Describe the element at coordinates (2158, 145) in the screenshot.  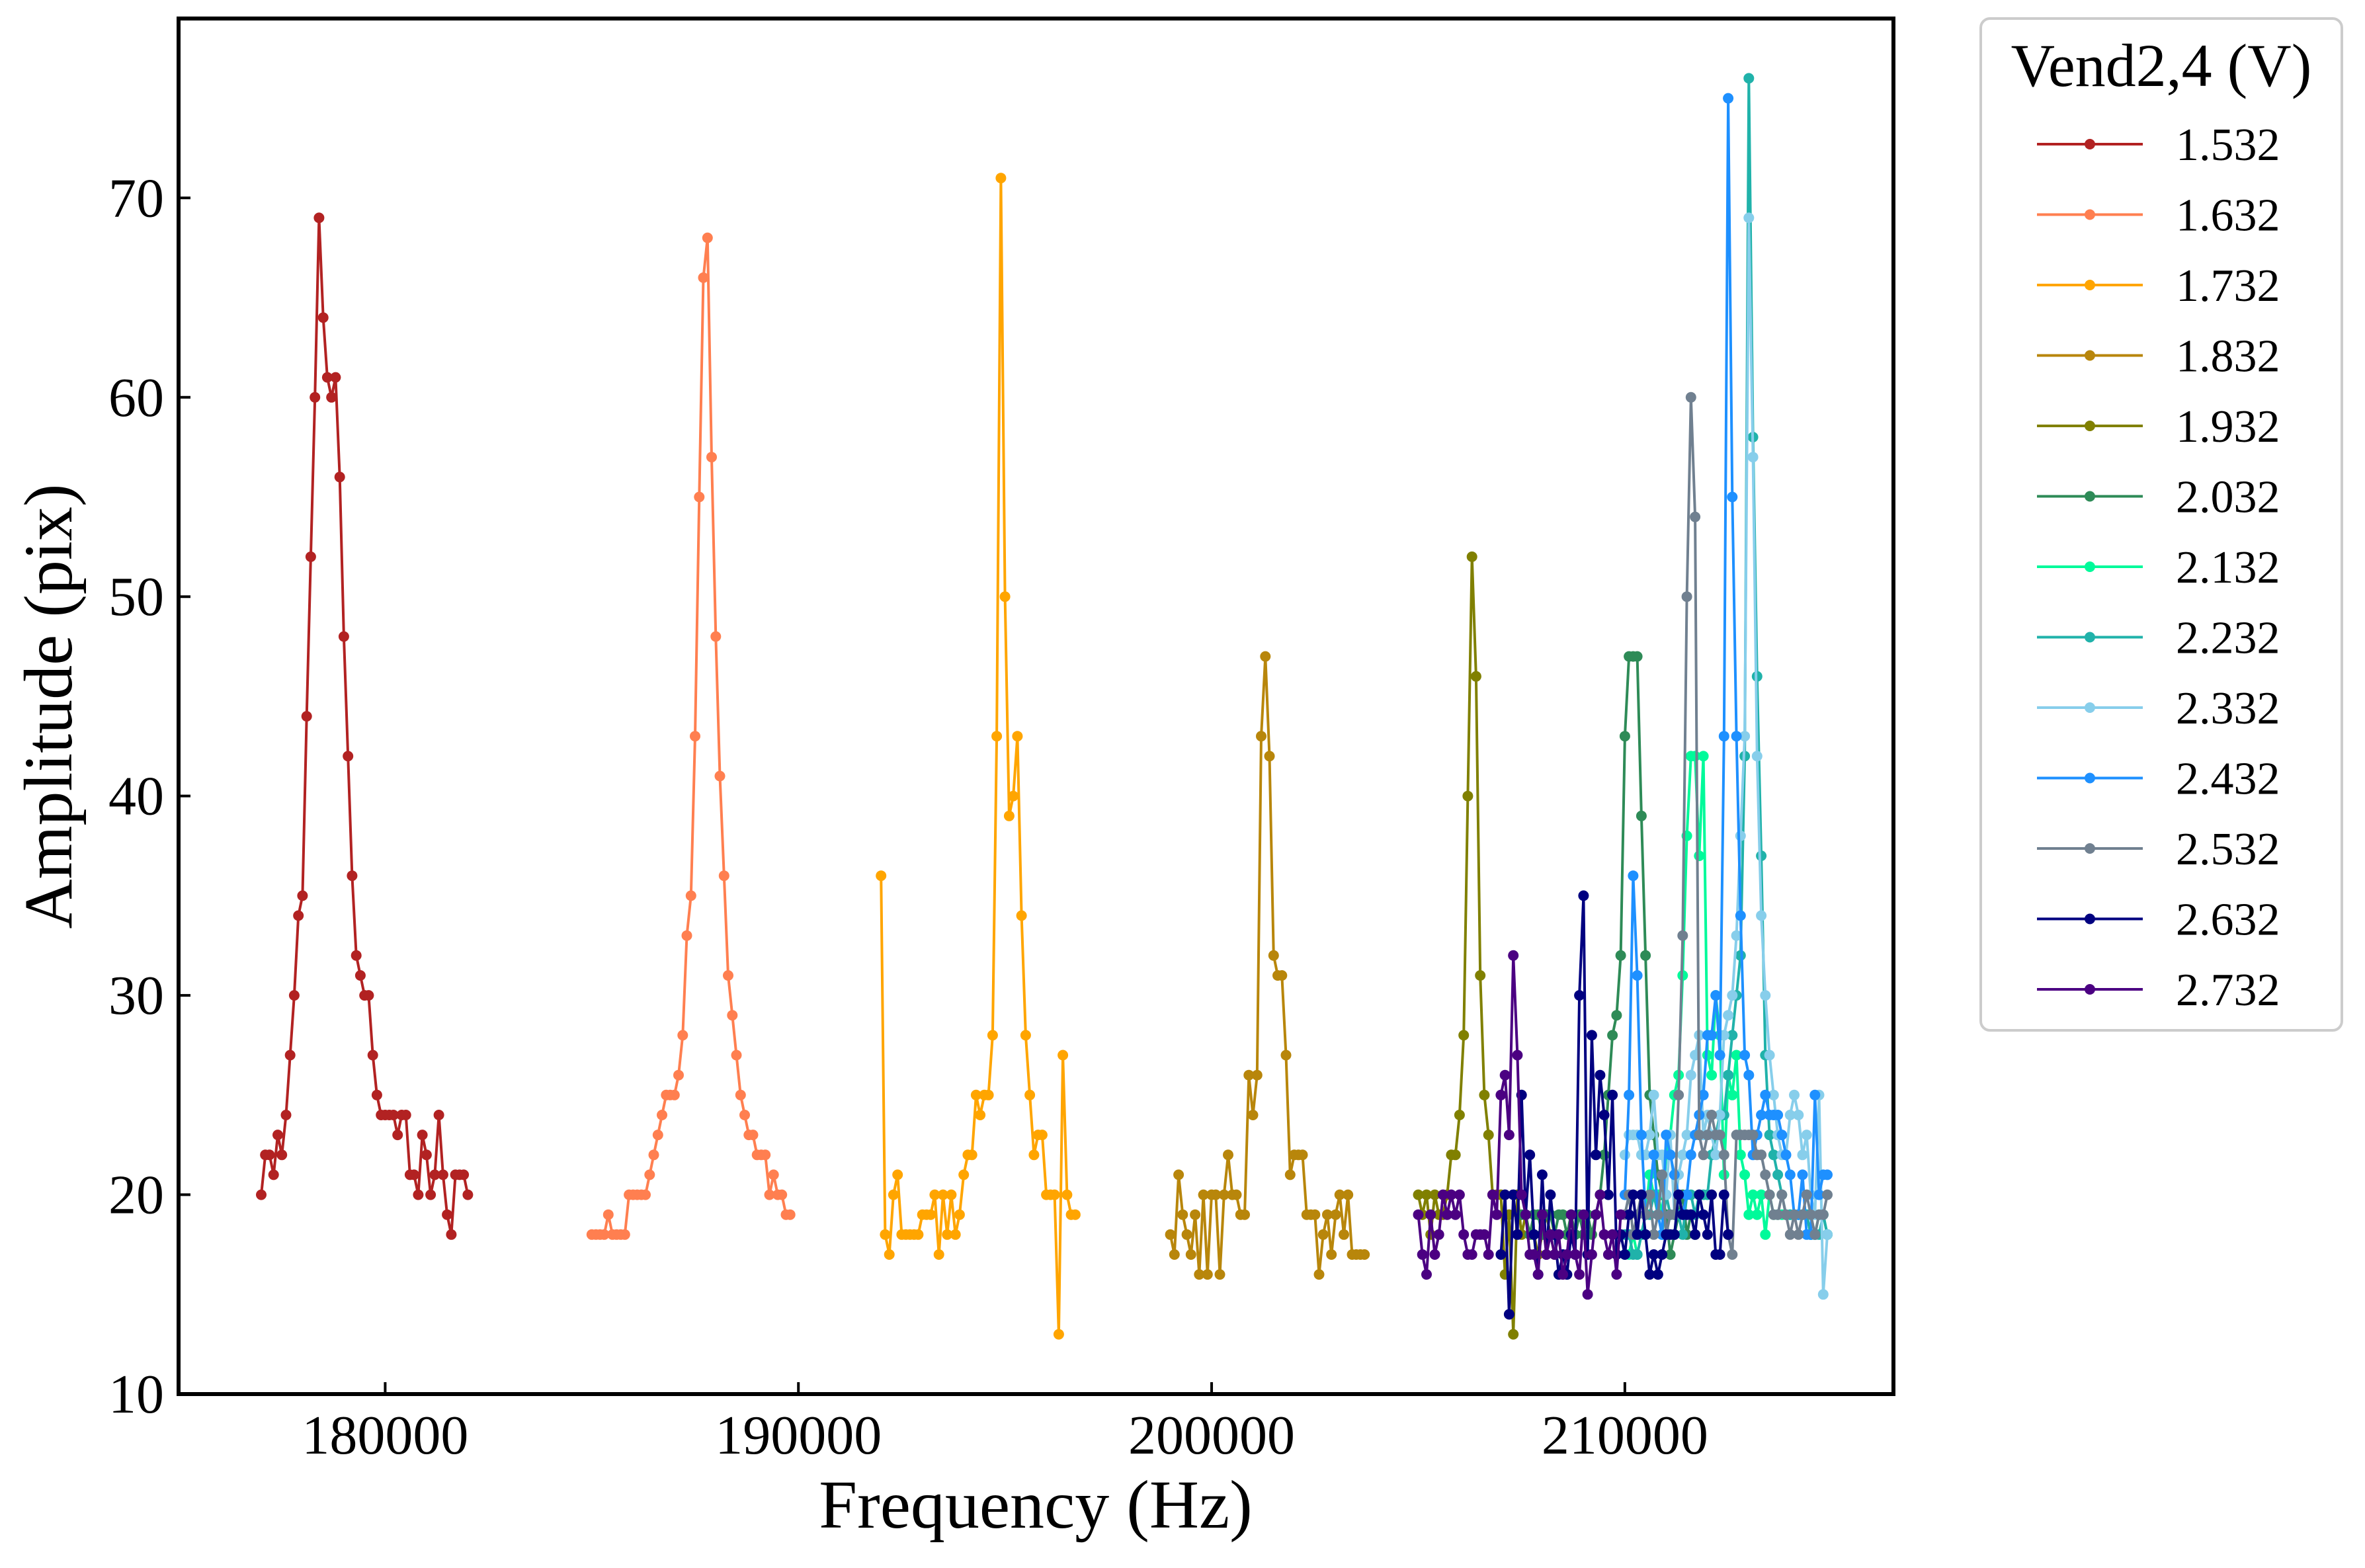
I see `legend-item: 1.532` at that location.